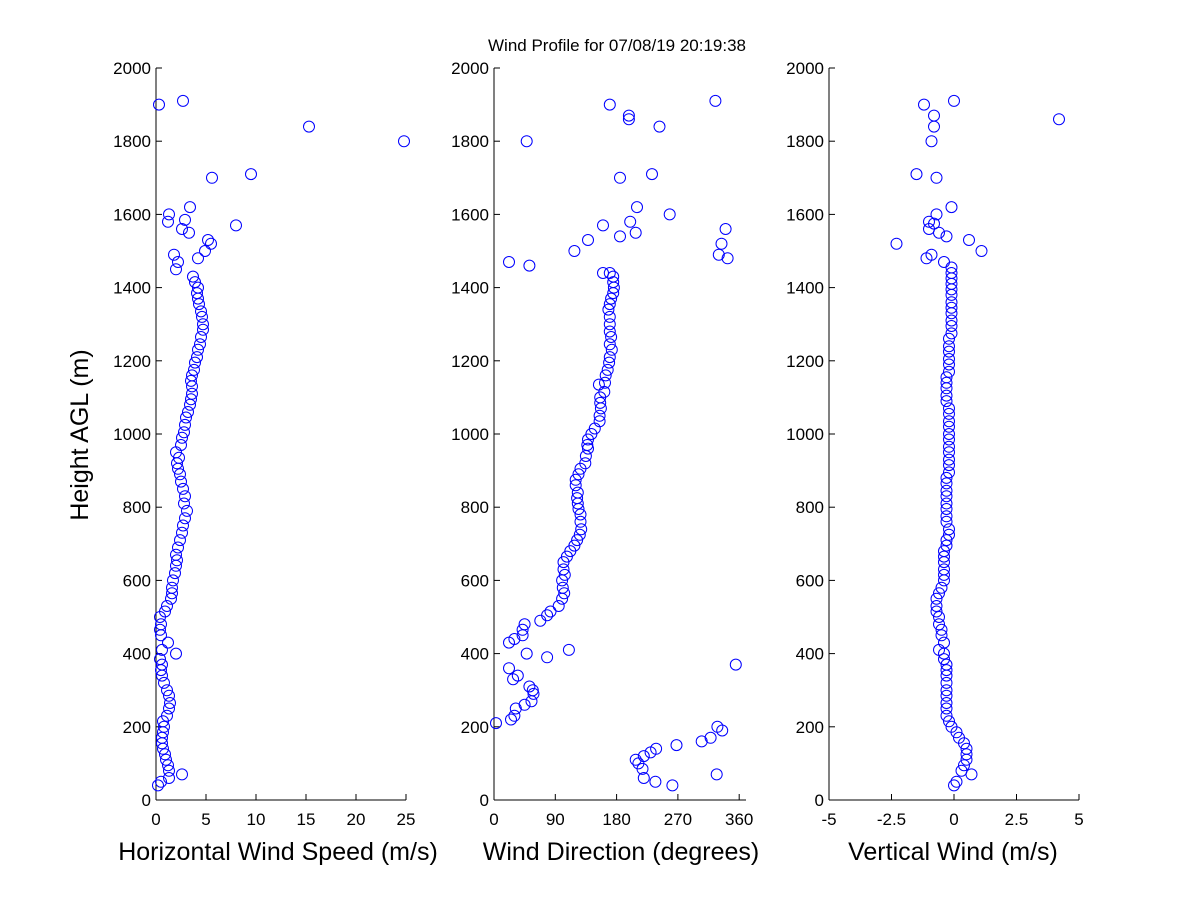  What do you see at coordinates (828, 819) in the screenshot?
I see `x-tick-label: -5` at bounding box center [828, 819].